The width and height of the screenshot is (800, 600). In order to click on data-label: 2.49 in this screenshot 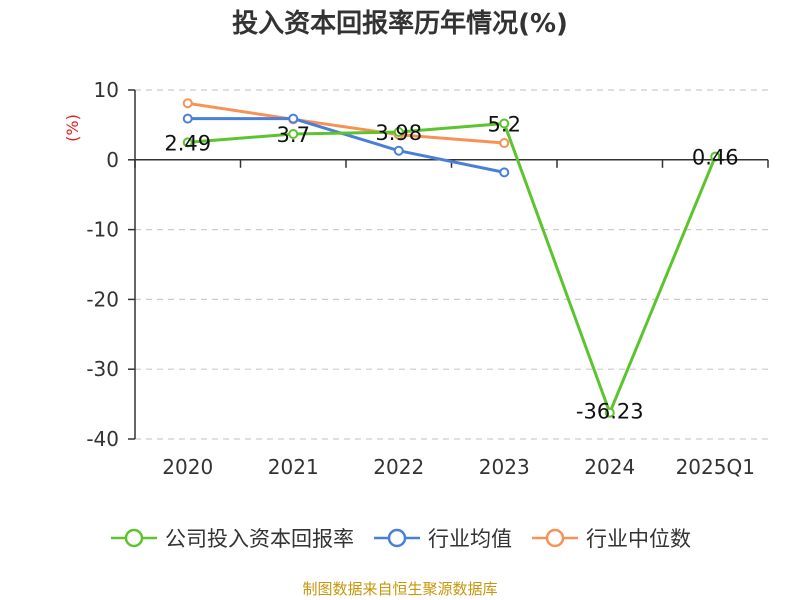, I will do `click(187, 143)`.